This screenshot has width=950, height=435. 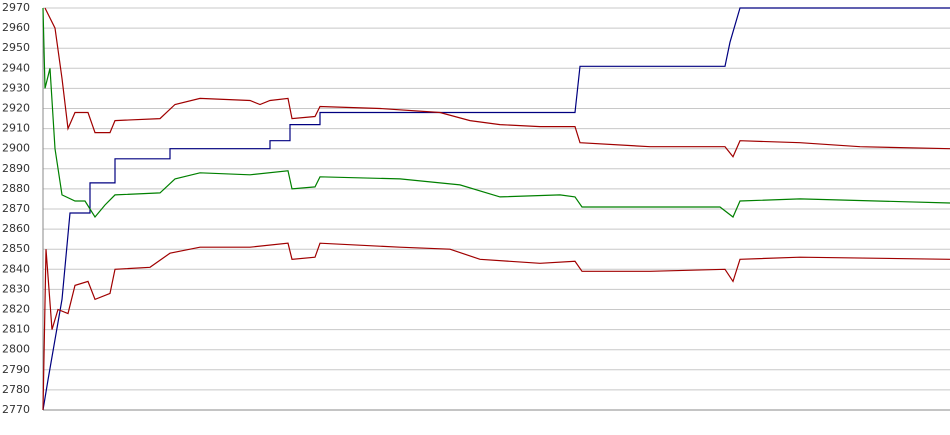 I want to click on y-tick-label: 2830, so click(x=16, y=288).